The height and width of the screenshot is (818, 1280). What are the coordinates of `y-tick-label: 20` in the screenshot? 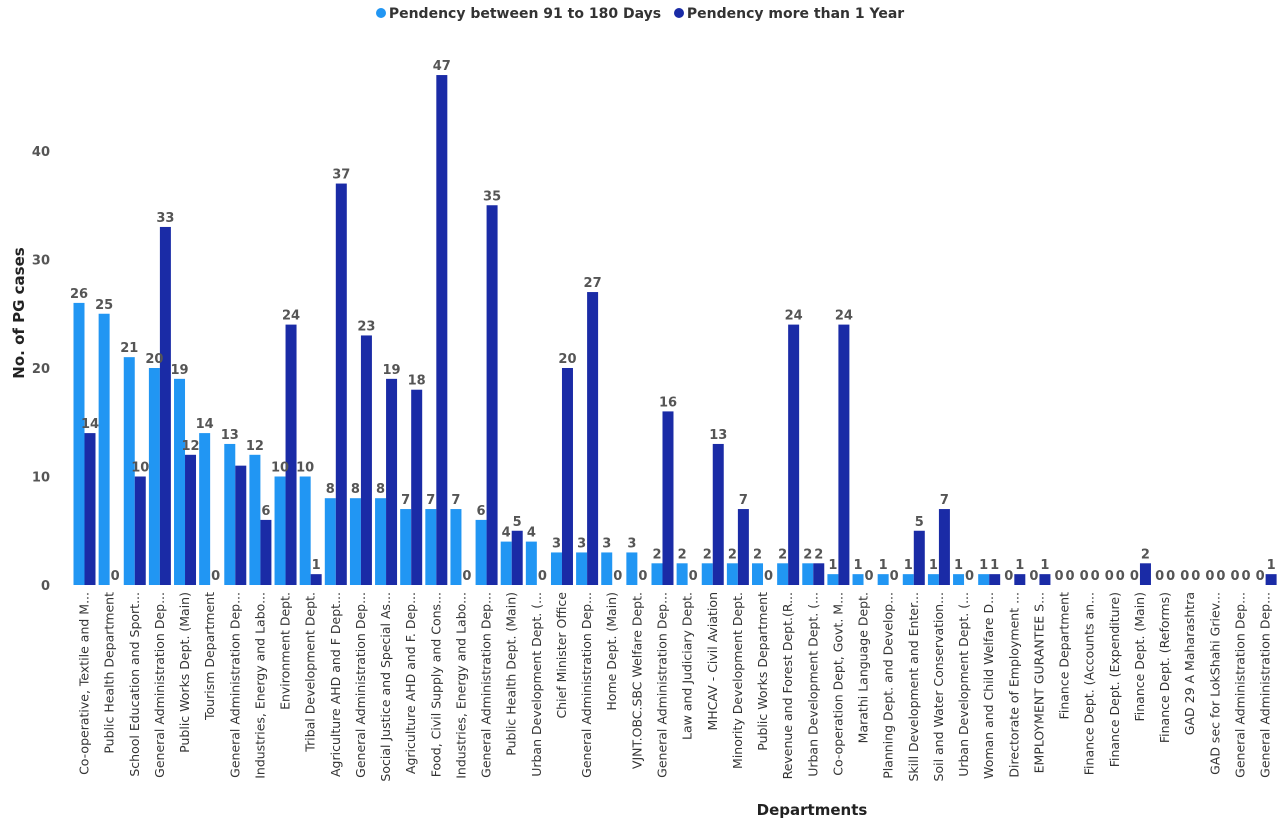 It's located at (41, 369).